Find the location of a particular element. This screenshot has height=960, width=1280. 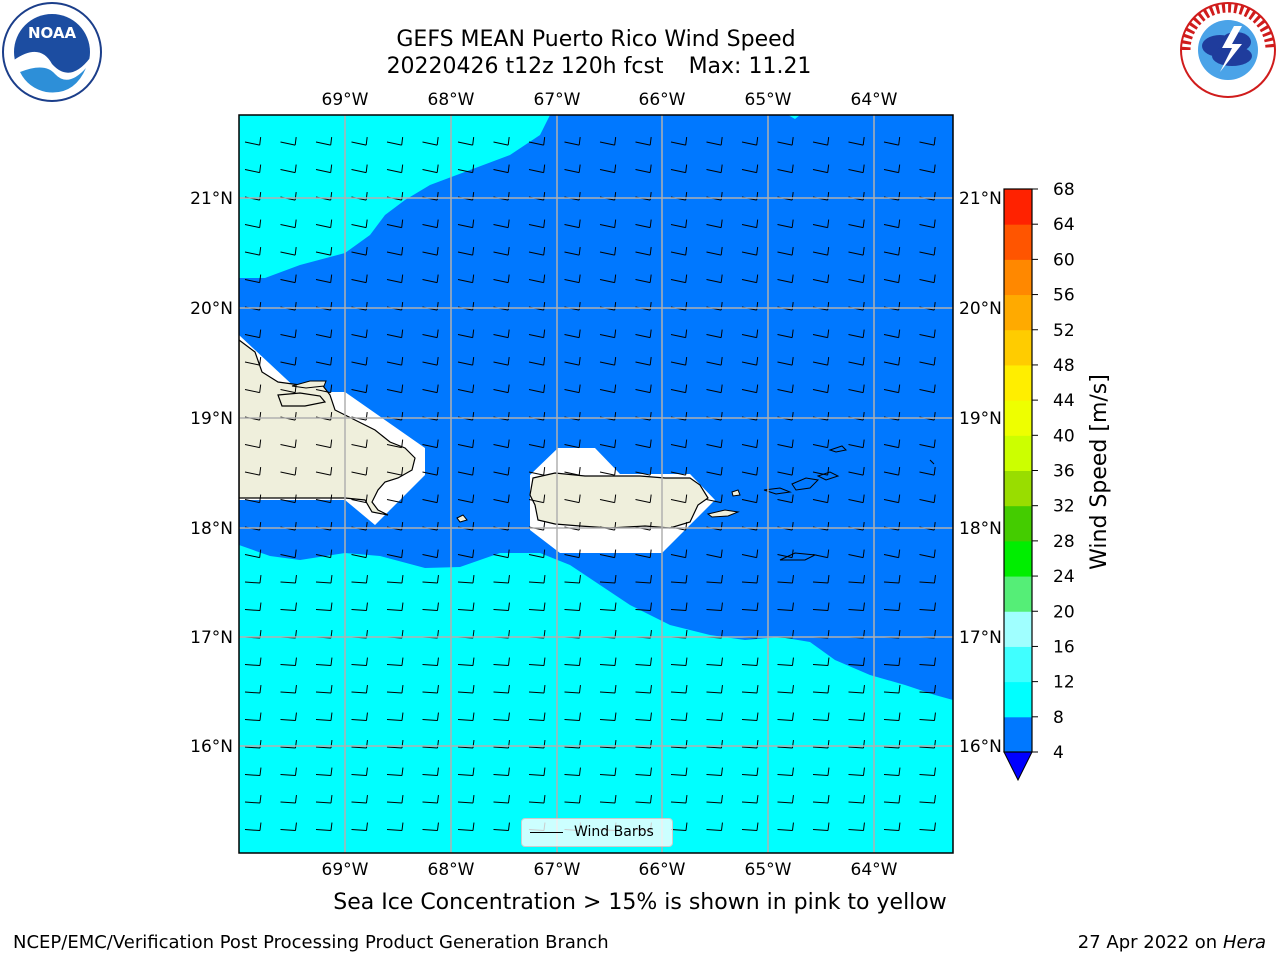

colorbar-tick-label: 60 is located at coordinates (1064, 260).